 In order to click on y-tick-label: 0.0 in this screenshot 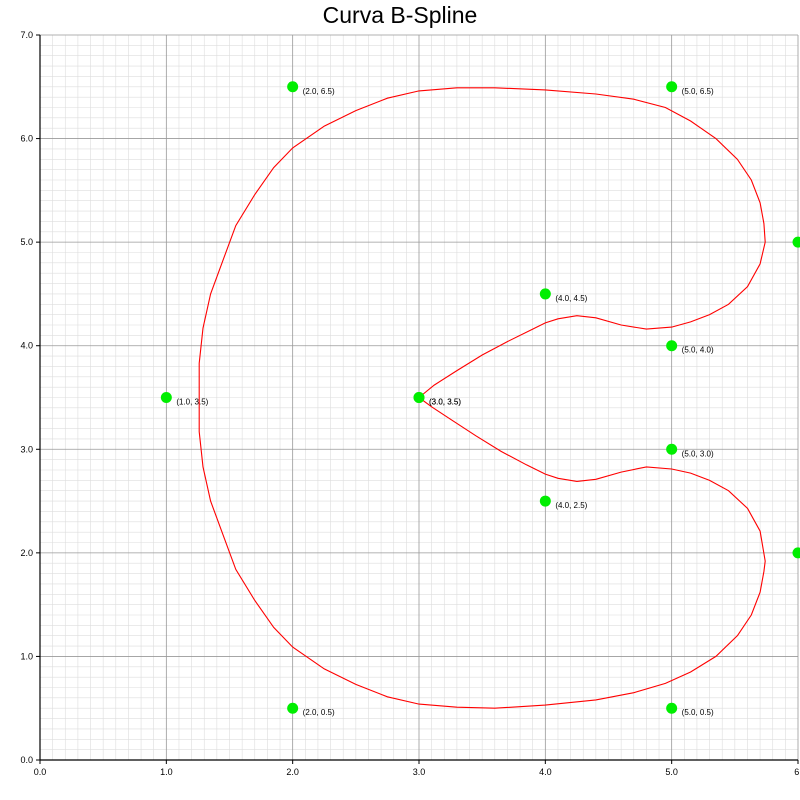, I will do `click(26, 760)`.